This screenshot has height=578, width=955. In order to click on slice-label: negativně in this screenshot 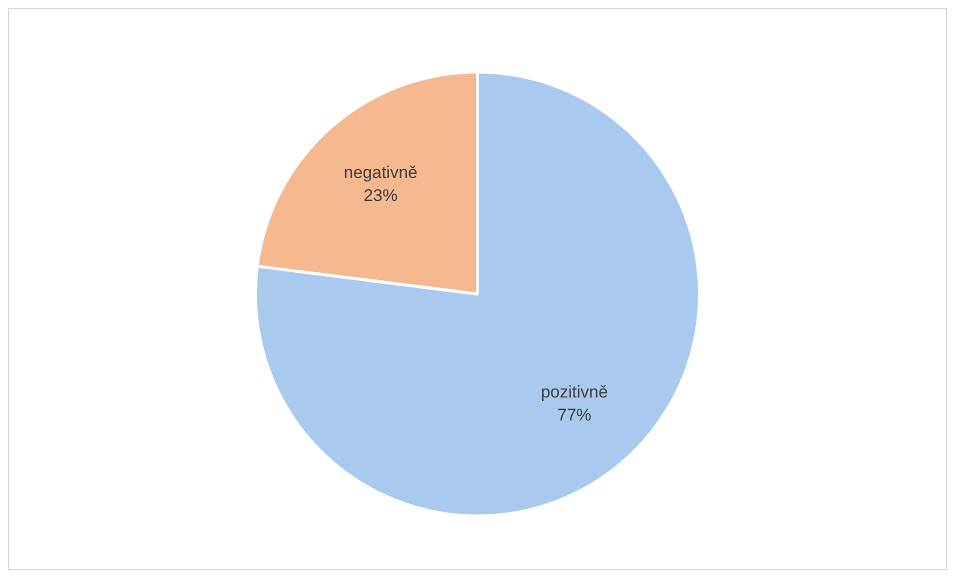, I will do `click(381, 172)`.